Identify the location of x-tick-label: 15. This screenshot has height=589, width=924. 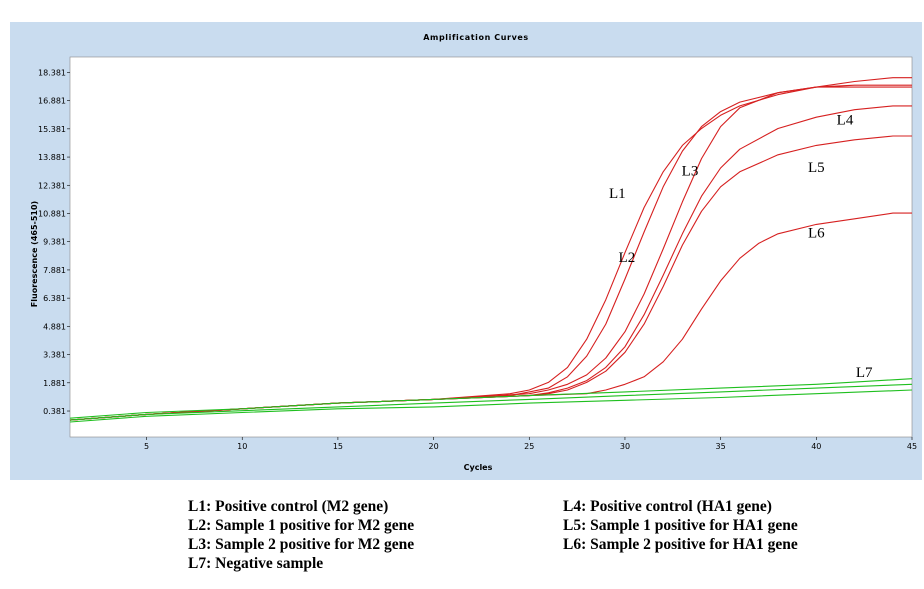
(338, 446).